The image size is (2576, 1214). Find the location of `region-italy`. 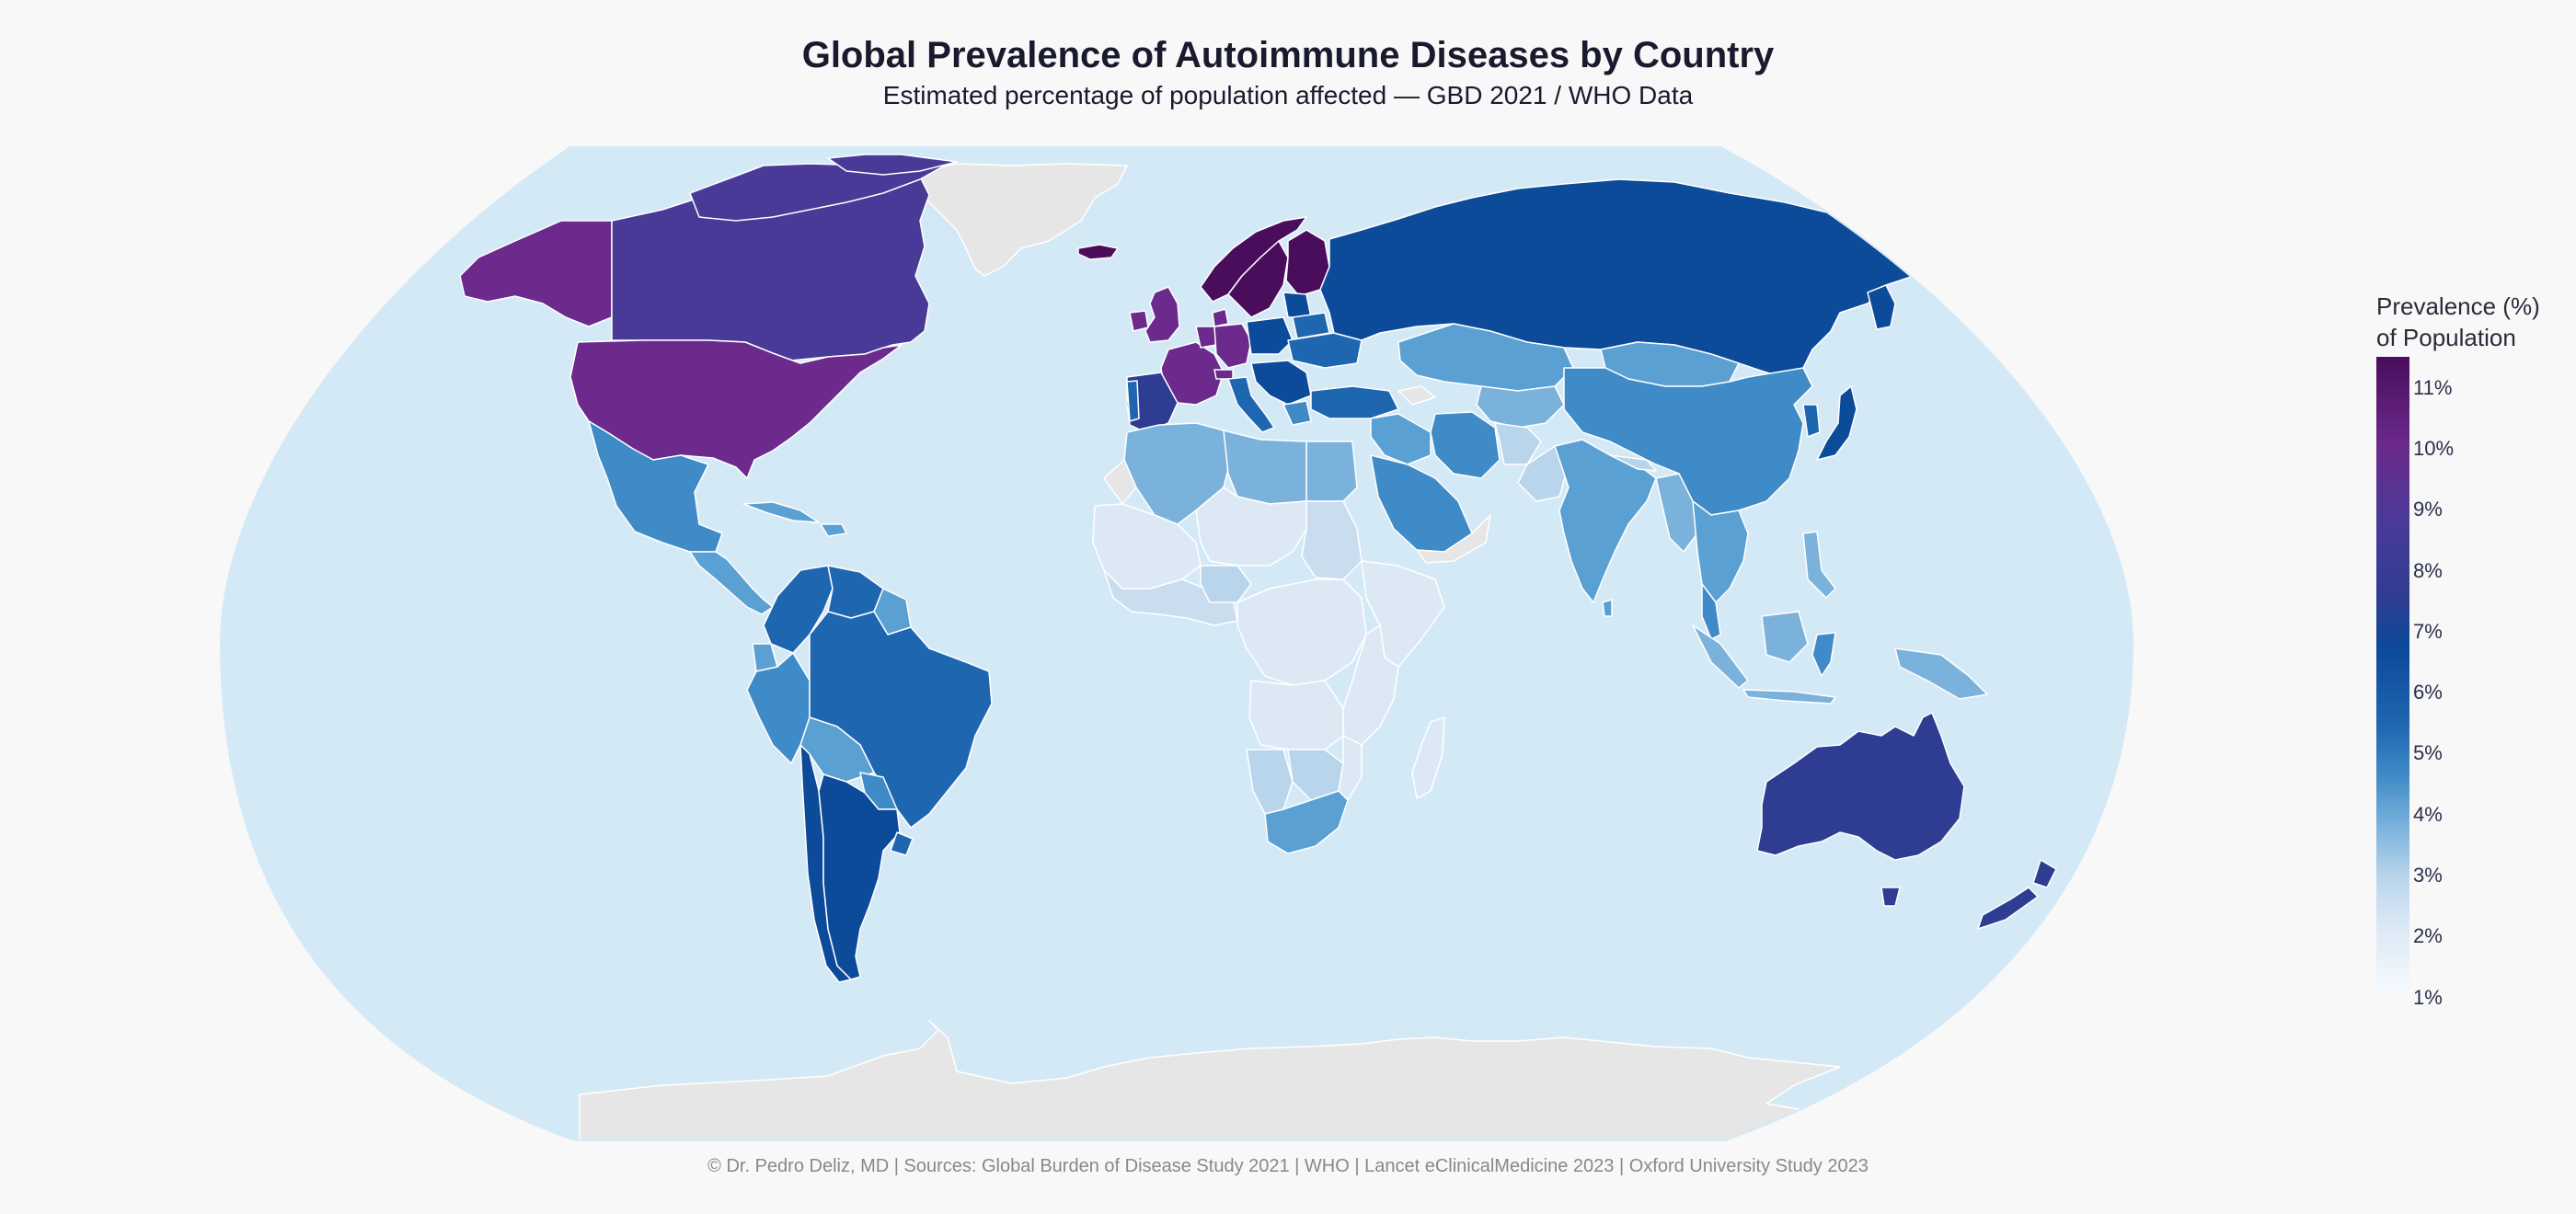

region-italy is located at coordinates (1251, 404).